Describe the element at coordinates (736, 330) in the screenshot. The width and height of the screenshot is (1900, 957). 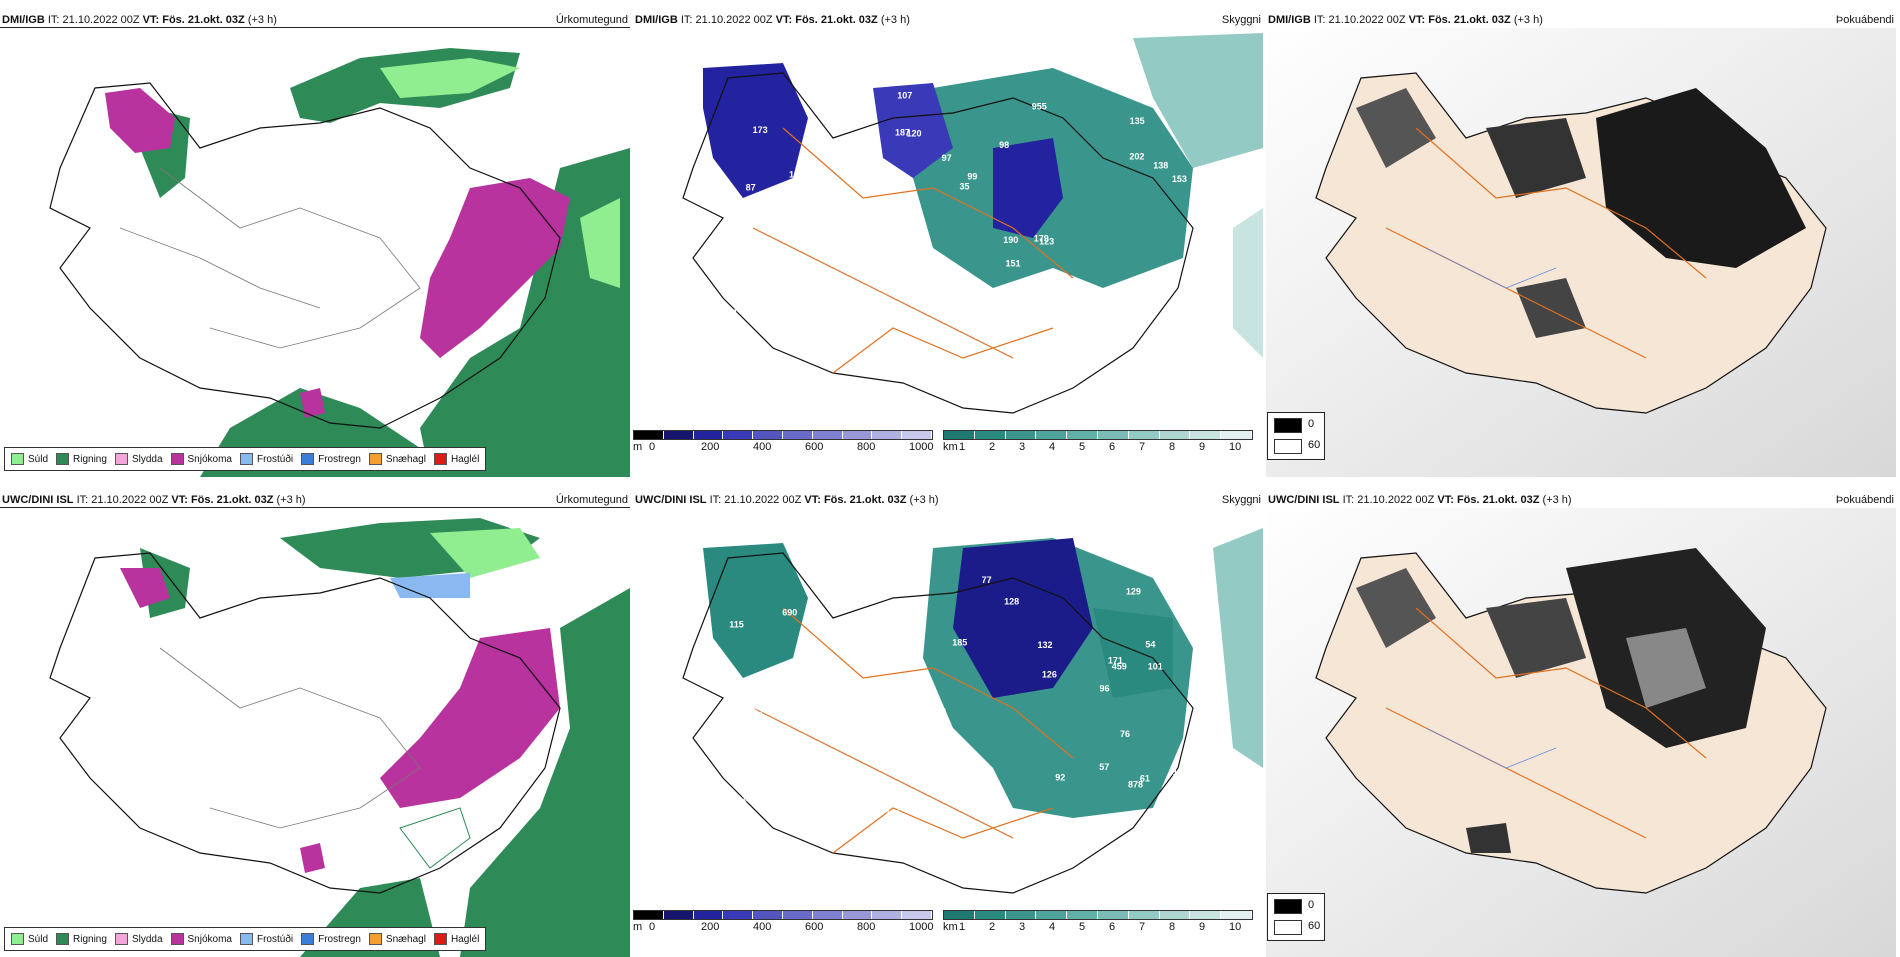
I see `cloud-base-value: 73` at that location.